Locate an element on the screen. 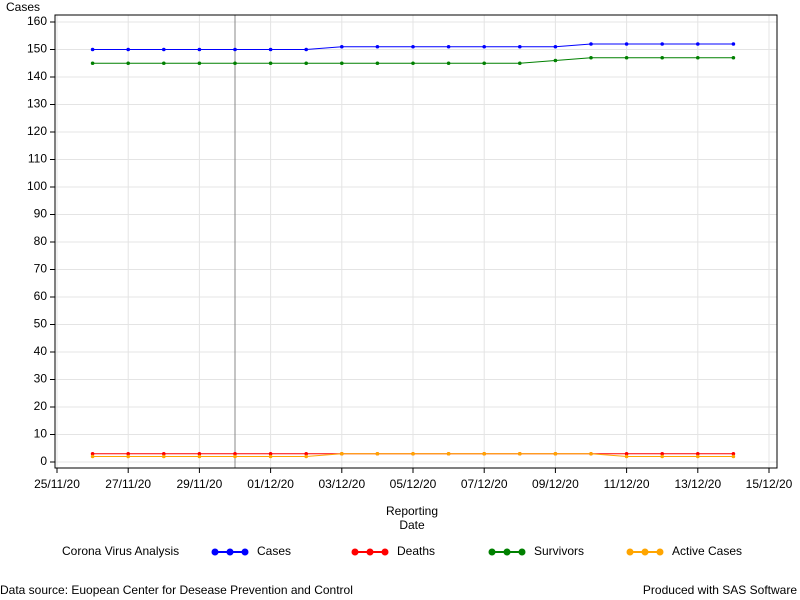 This screenshot has height=600, width=800. y-tick-label: 90 is located at coordinates (41, 214).